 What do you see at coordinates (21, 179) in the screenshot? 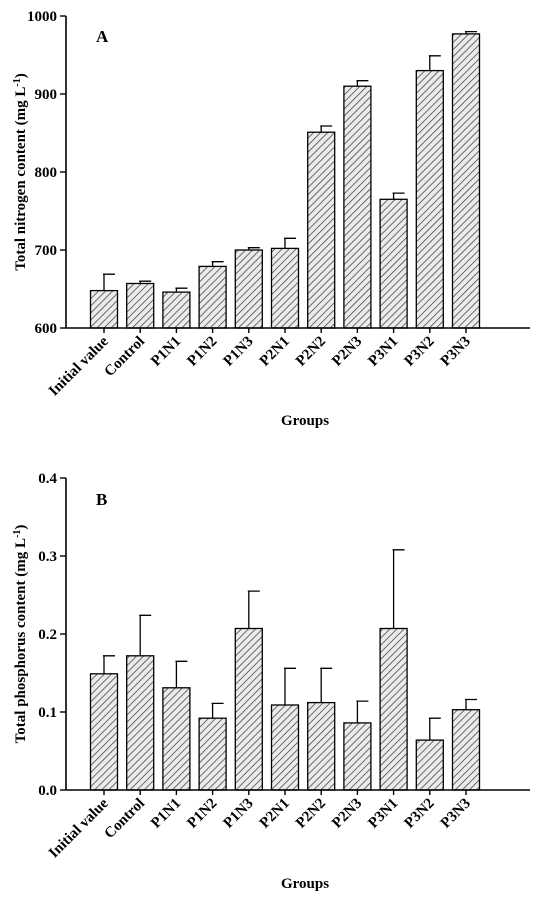
I see `panel-a-y-axis-title-main: Total nitrogen content (mg L` at bounding box center [21, 179].